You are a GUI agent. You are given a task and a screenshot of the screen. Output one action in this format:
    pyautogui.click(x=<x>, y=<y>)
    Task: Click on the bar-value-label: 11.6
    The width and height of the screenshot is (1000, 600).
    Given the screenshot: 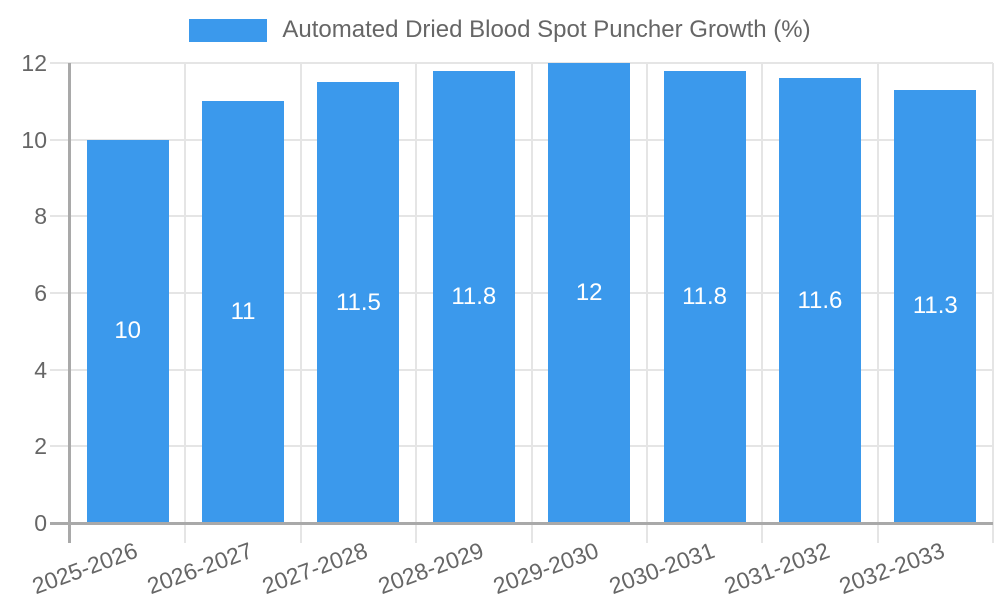 What is the action you would take?
    pyautogui.click(x=820, y=300)
    